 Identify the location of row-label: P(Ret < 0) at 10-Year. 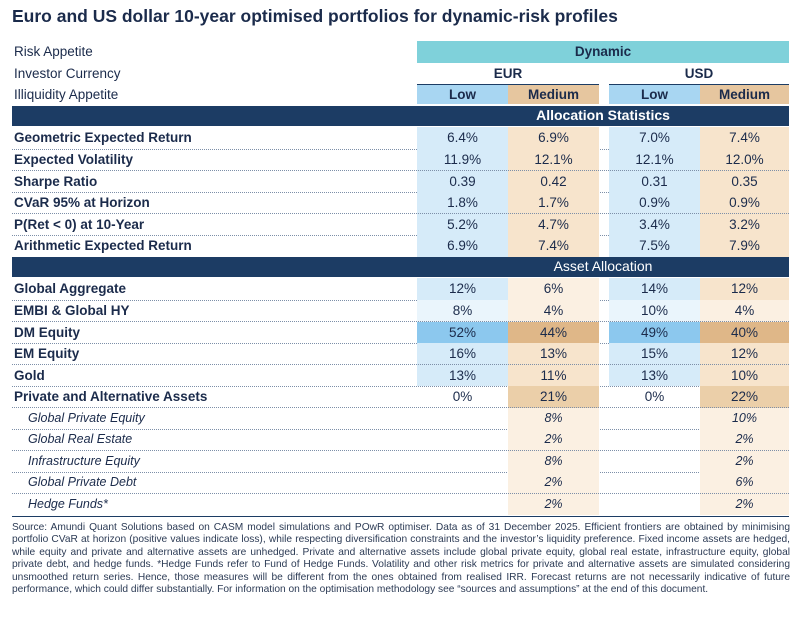
(79, 224).